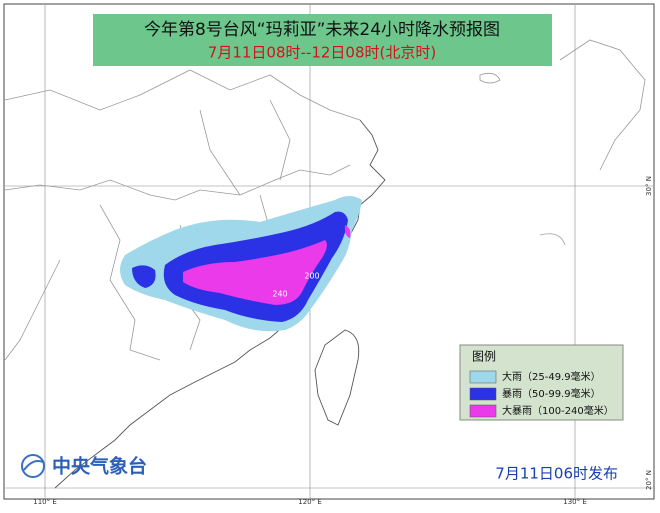  I want to click on lat-label: 30° N, so click(649, 186).